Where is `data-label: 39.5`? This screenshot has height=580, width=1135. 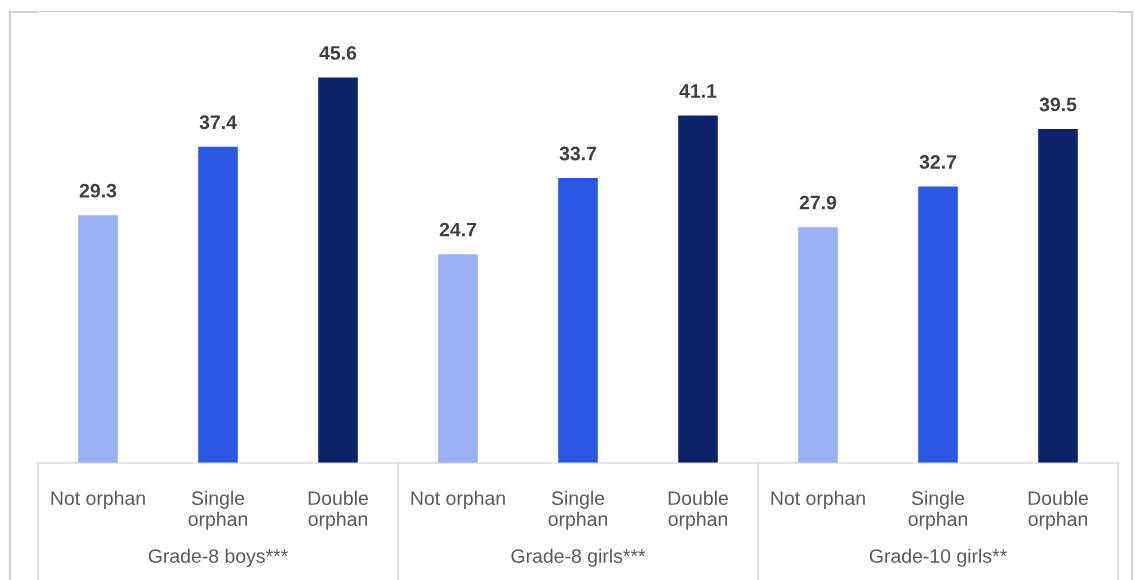 data-label: 39.5 is located at coordinates (1058, 104).